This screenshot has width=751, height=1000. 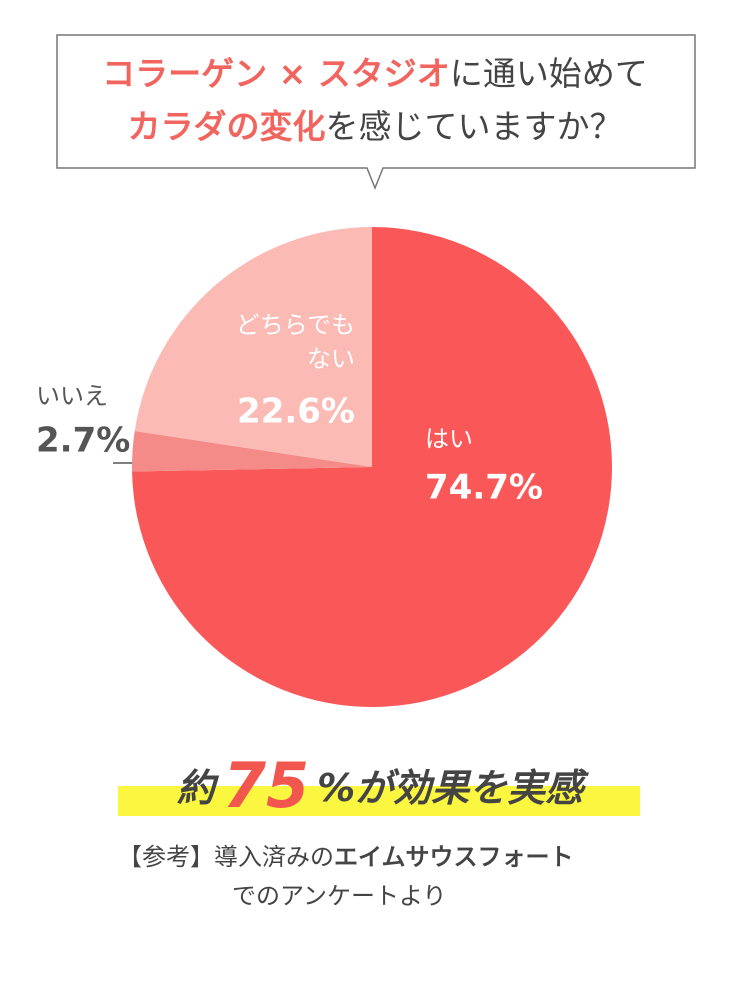 What do you see at coordinates (83, 441) in the screenshot?
I see `value-label: 2.7%` at bounding box center [83, 441].